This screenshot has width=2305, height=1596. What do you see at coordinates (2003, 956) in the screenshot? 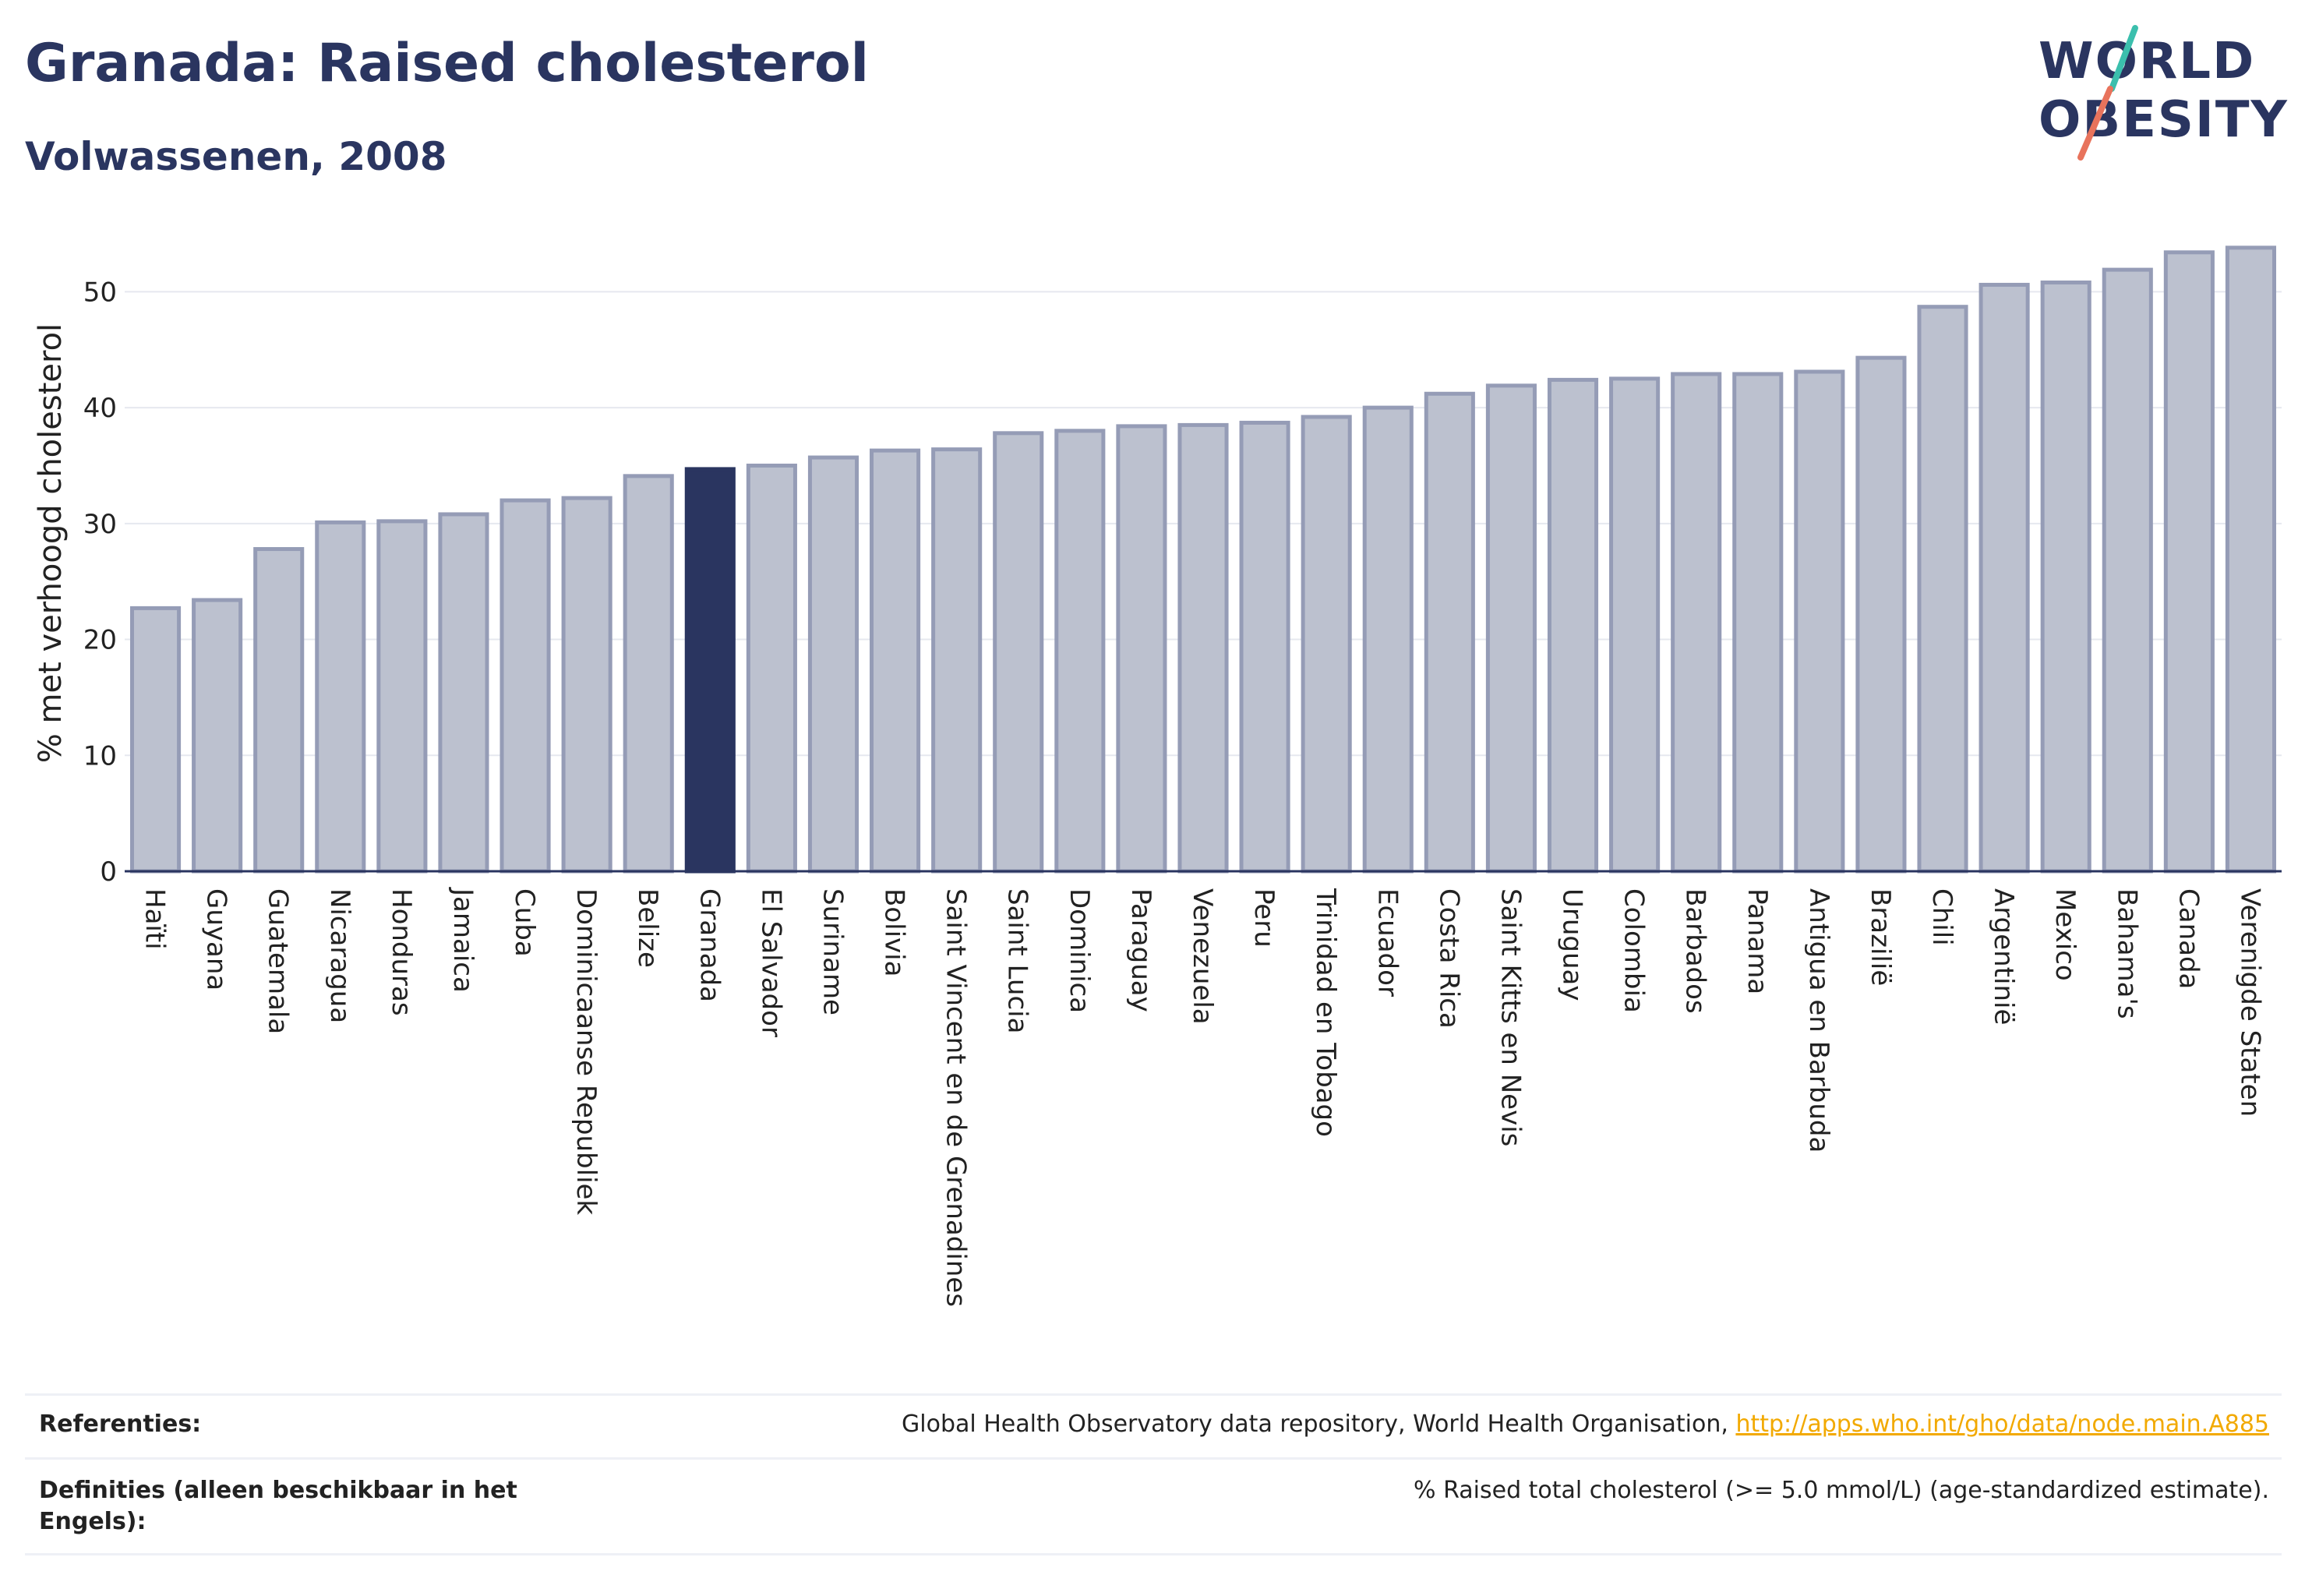
I see `x-tick-label: Argentinië` at bounding box center [2003, 956].